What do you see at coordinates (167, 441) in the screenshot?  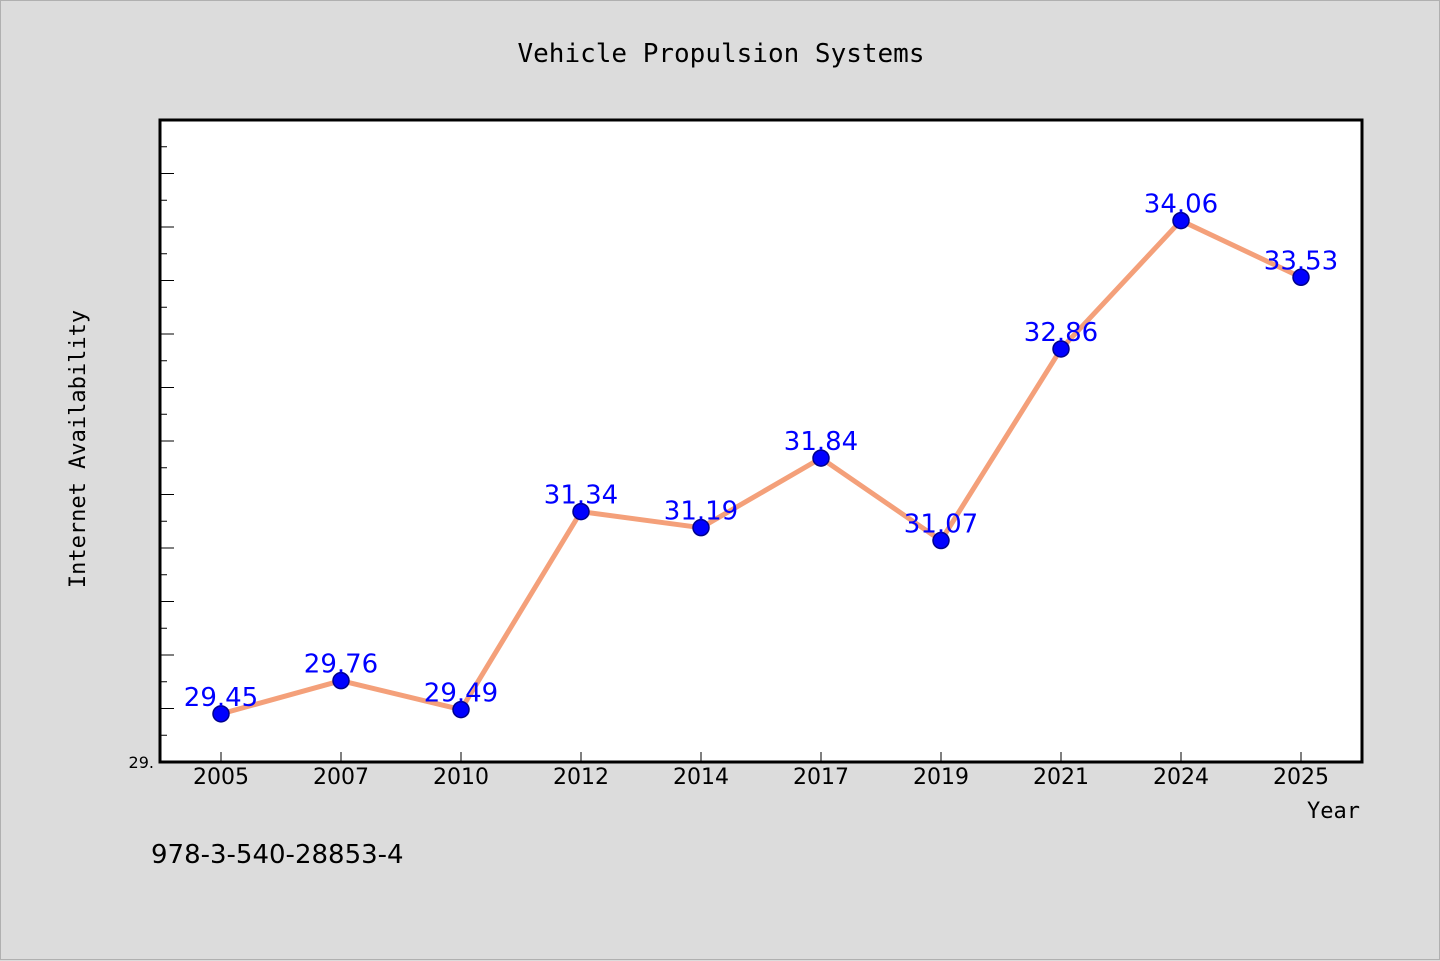 I see `y-axis-ticks` at bounding box center [167, 441].